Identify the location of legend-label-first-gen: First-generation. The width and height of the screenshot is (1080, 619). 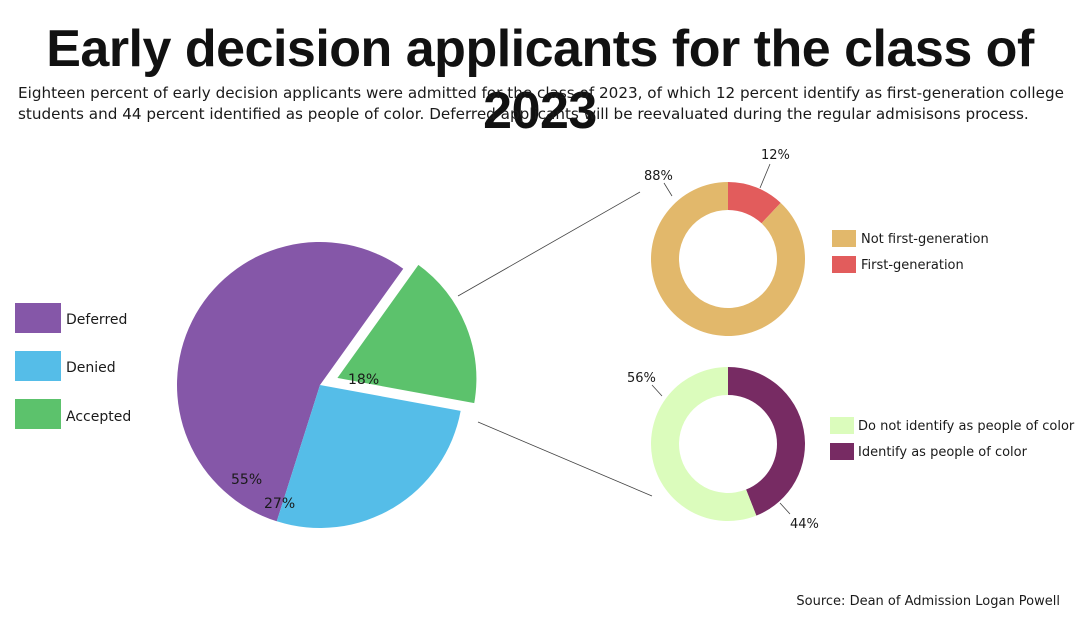
(912, 265).